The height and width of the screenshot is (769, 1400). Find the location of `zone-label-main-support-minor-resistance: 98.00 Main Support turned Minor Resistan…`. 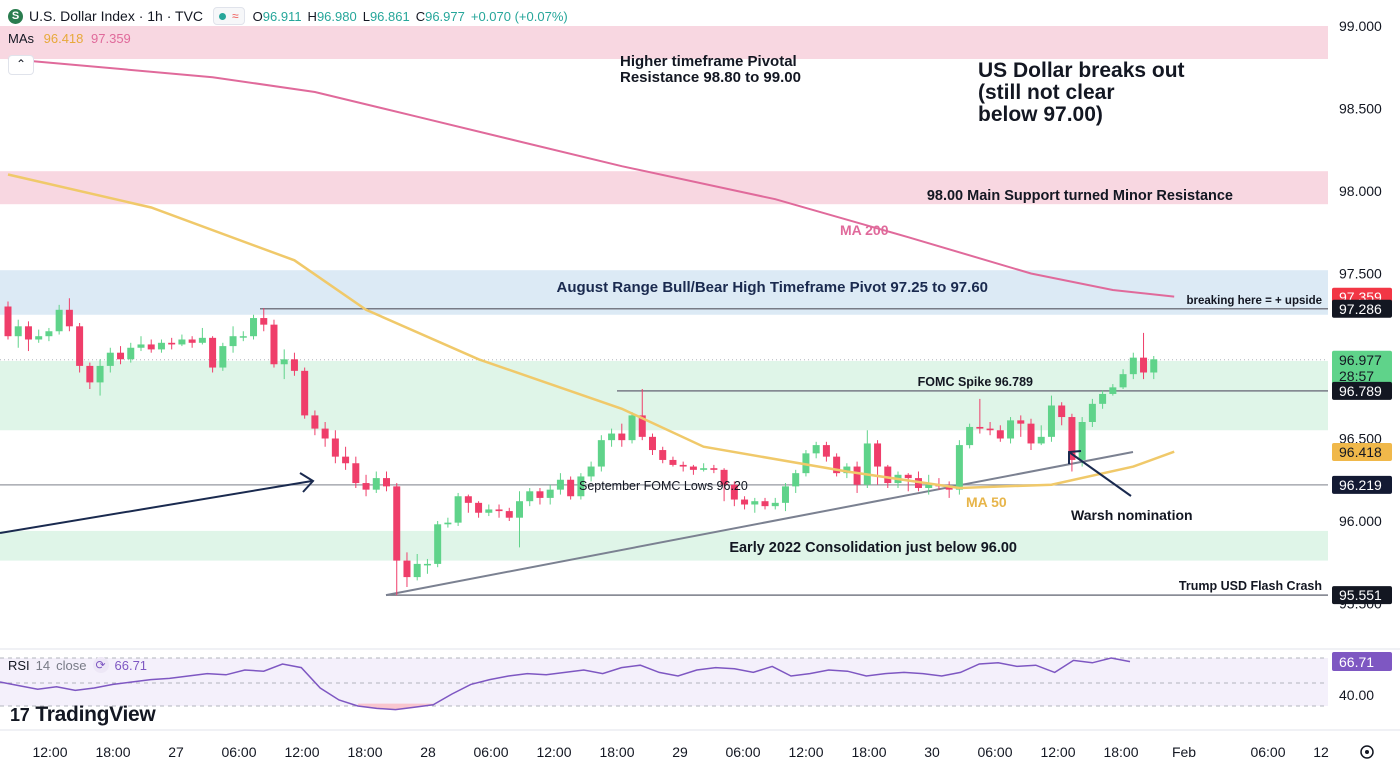

zone-label-main-support-minor-resistance: 98.00 Main Support turned Minor Resistan… is located at coordinates (1080, 196).